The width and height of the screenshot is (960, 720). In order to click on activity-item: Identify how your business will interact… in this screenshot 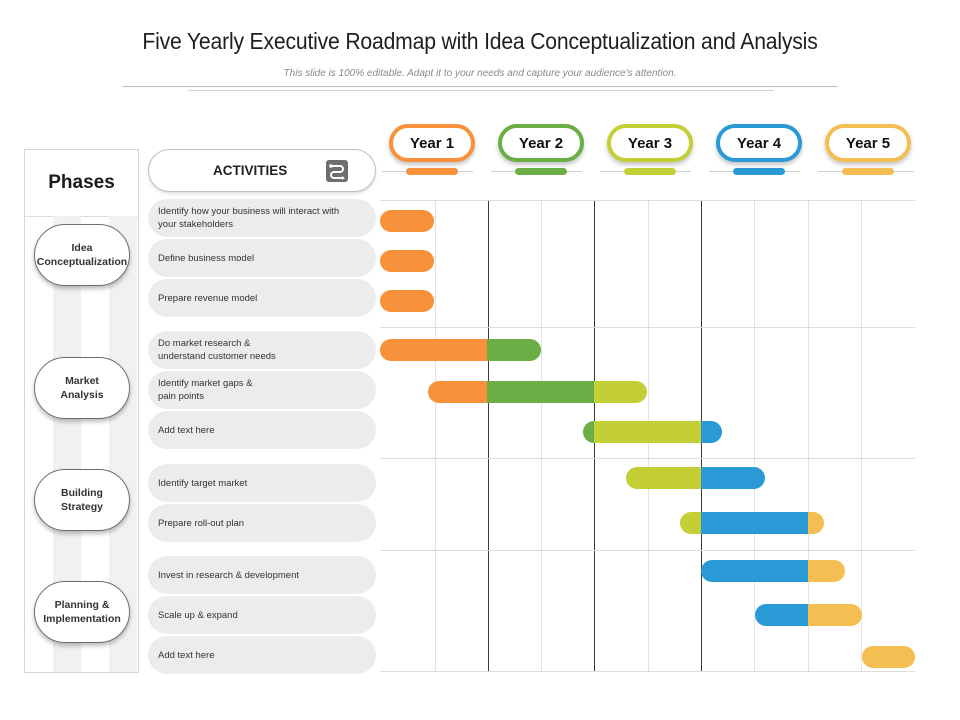, I will do `click(262, 218)`.